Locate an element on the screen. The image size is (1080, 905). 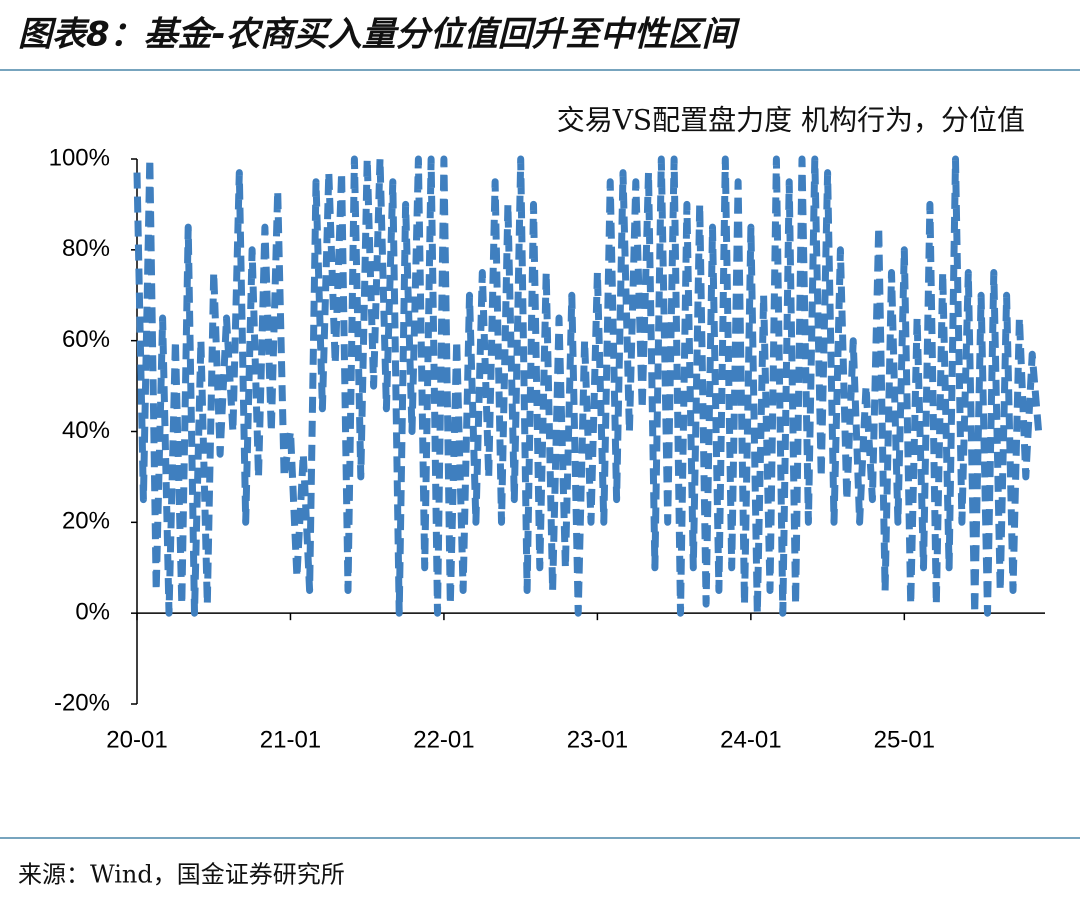
source-note: 来源：Wind，国金证券研究所 is located at coordinates (181, 875).